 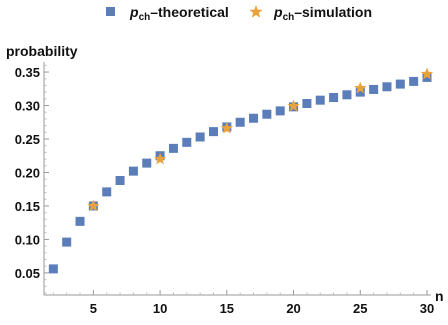 I want to click on x-tick-label: 10, so click(x=160, y=308).